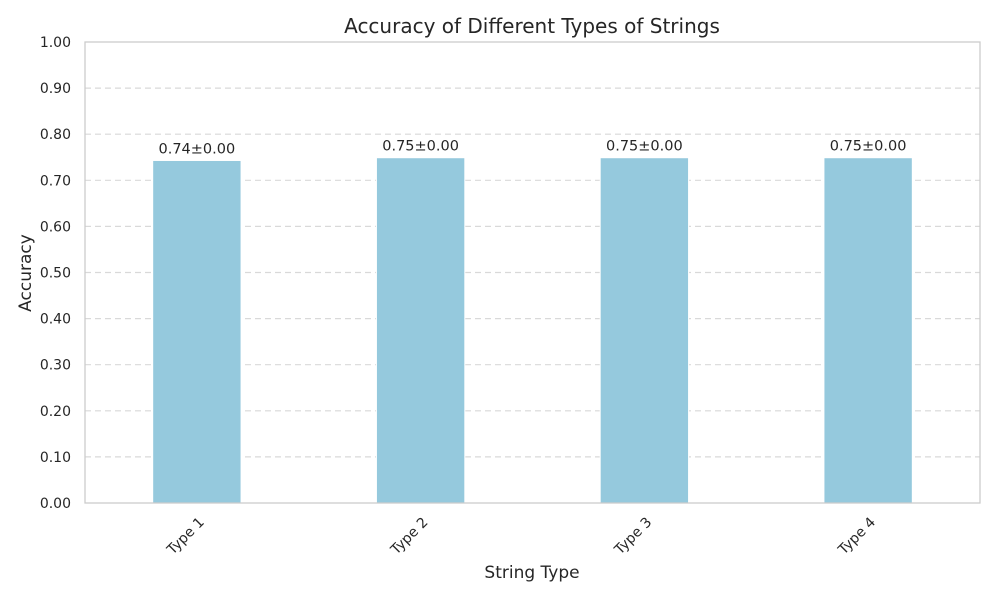 This screenshot has width=1000, height=600. What do you see at coordinates (55, 227) in the screenshot?
I see `y-tick-label: 0.60` at bounding box center [55, 227].